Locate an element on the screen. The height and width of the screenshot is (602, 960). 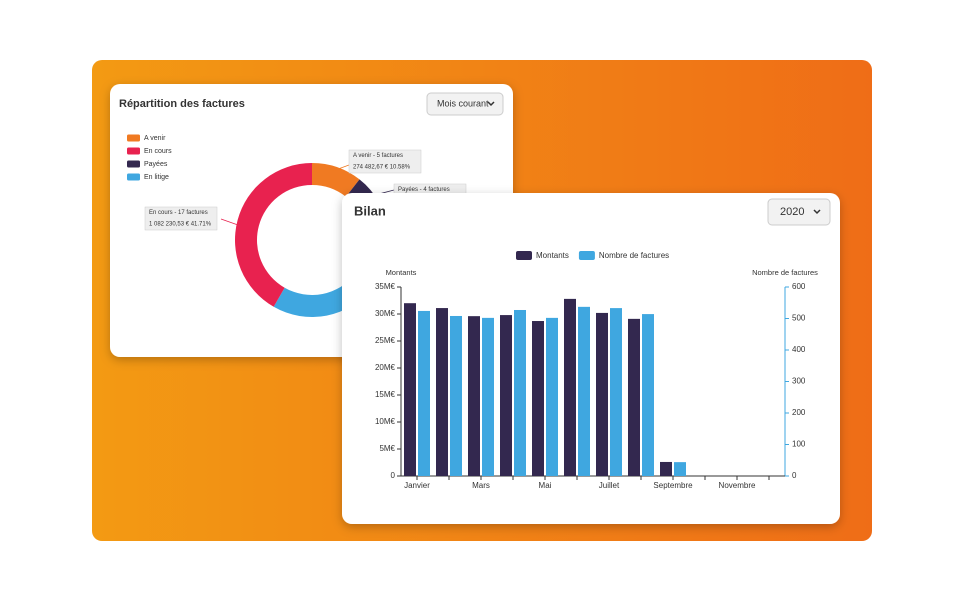
legend-label: En cours is located at coordinates (158, 151).